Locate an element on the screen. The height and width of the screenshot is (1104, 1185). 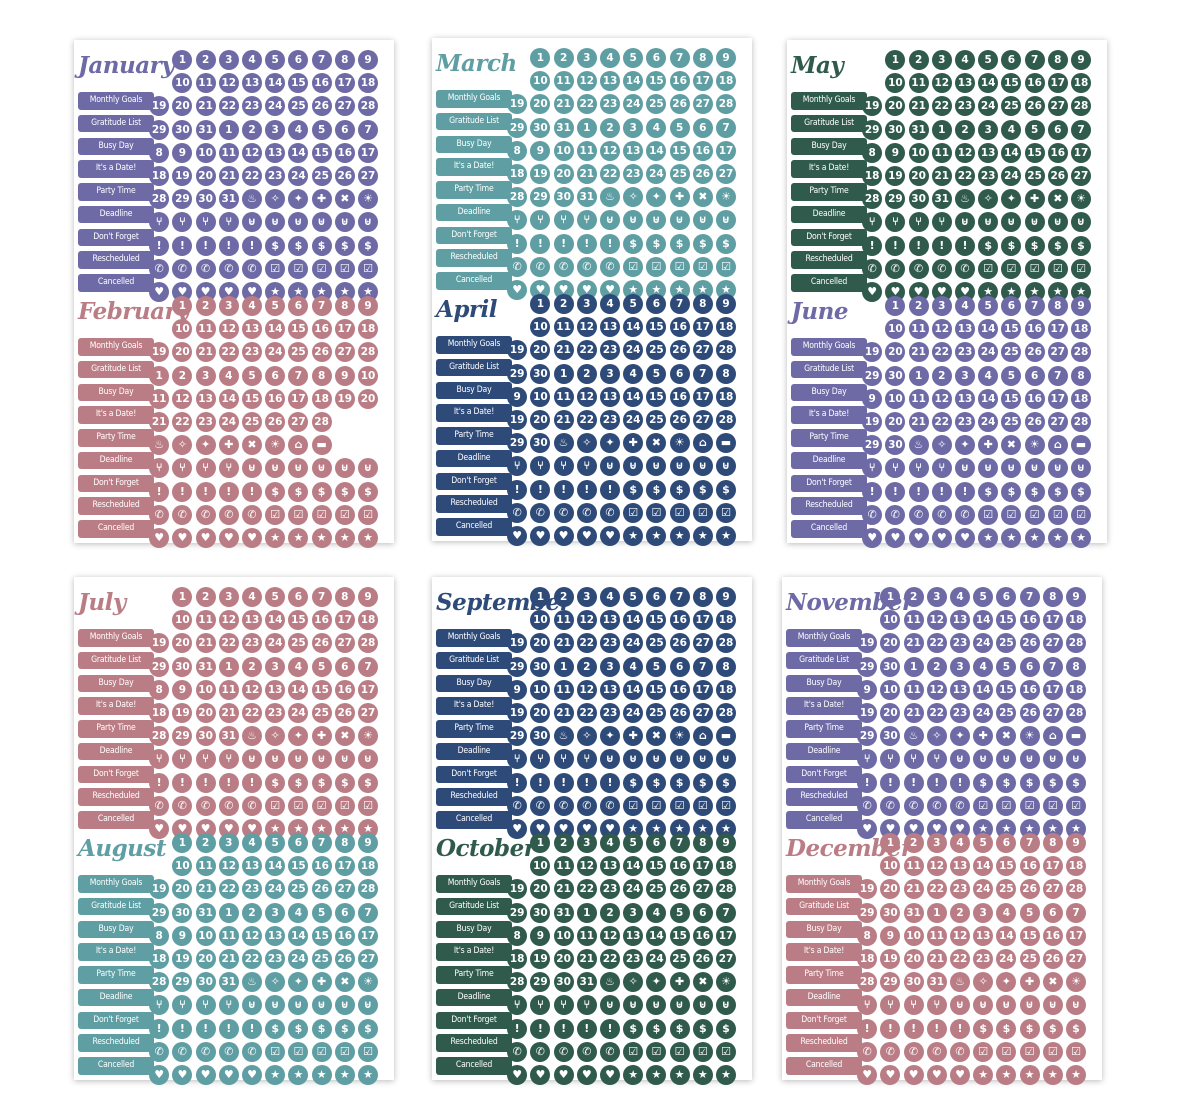
car-icon: ▬ is located at coordinates (1081, 445).